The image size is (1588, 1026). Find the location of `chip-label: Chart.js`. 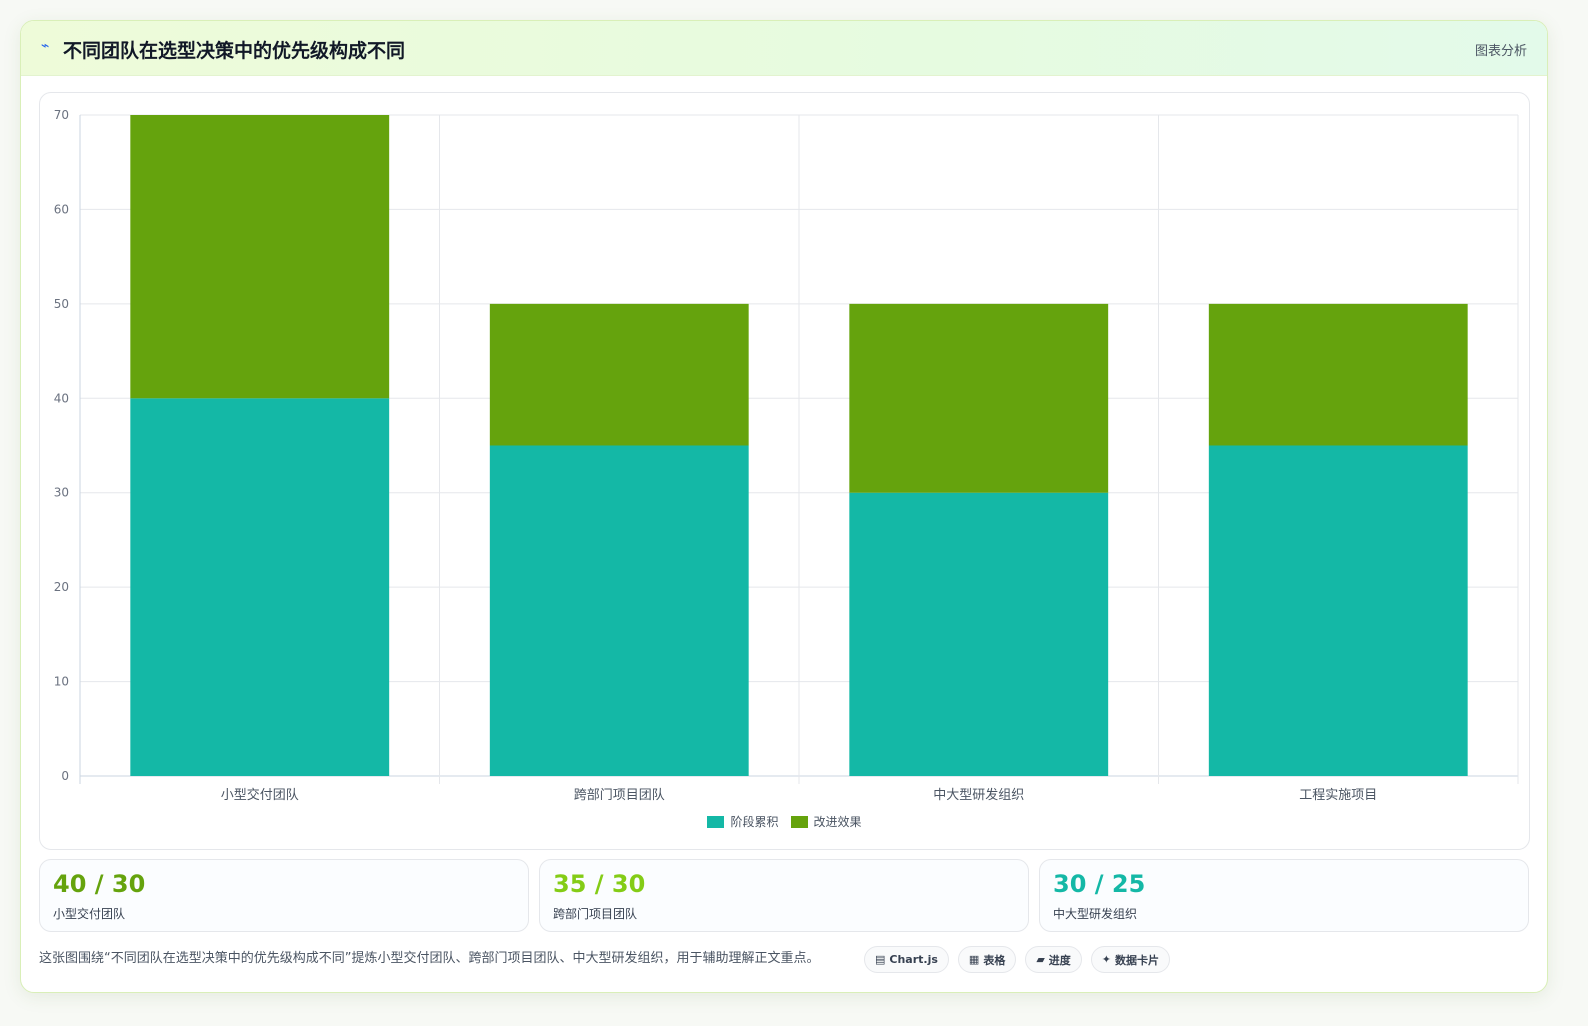

chip-label: Chart.js is located at coordinates (913, 959).